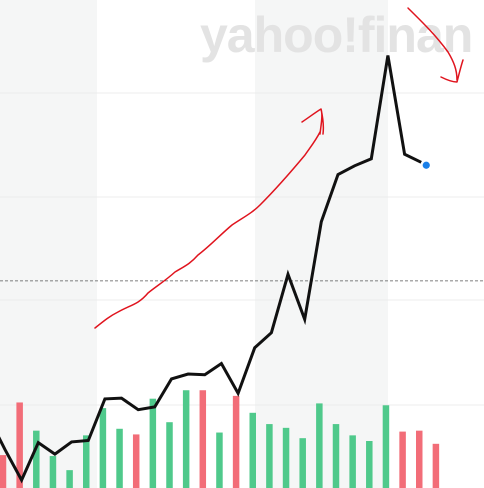  I want to click on upward-arrow-head, so click(313, 121).